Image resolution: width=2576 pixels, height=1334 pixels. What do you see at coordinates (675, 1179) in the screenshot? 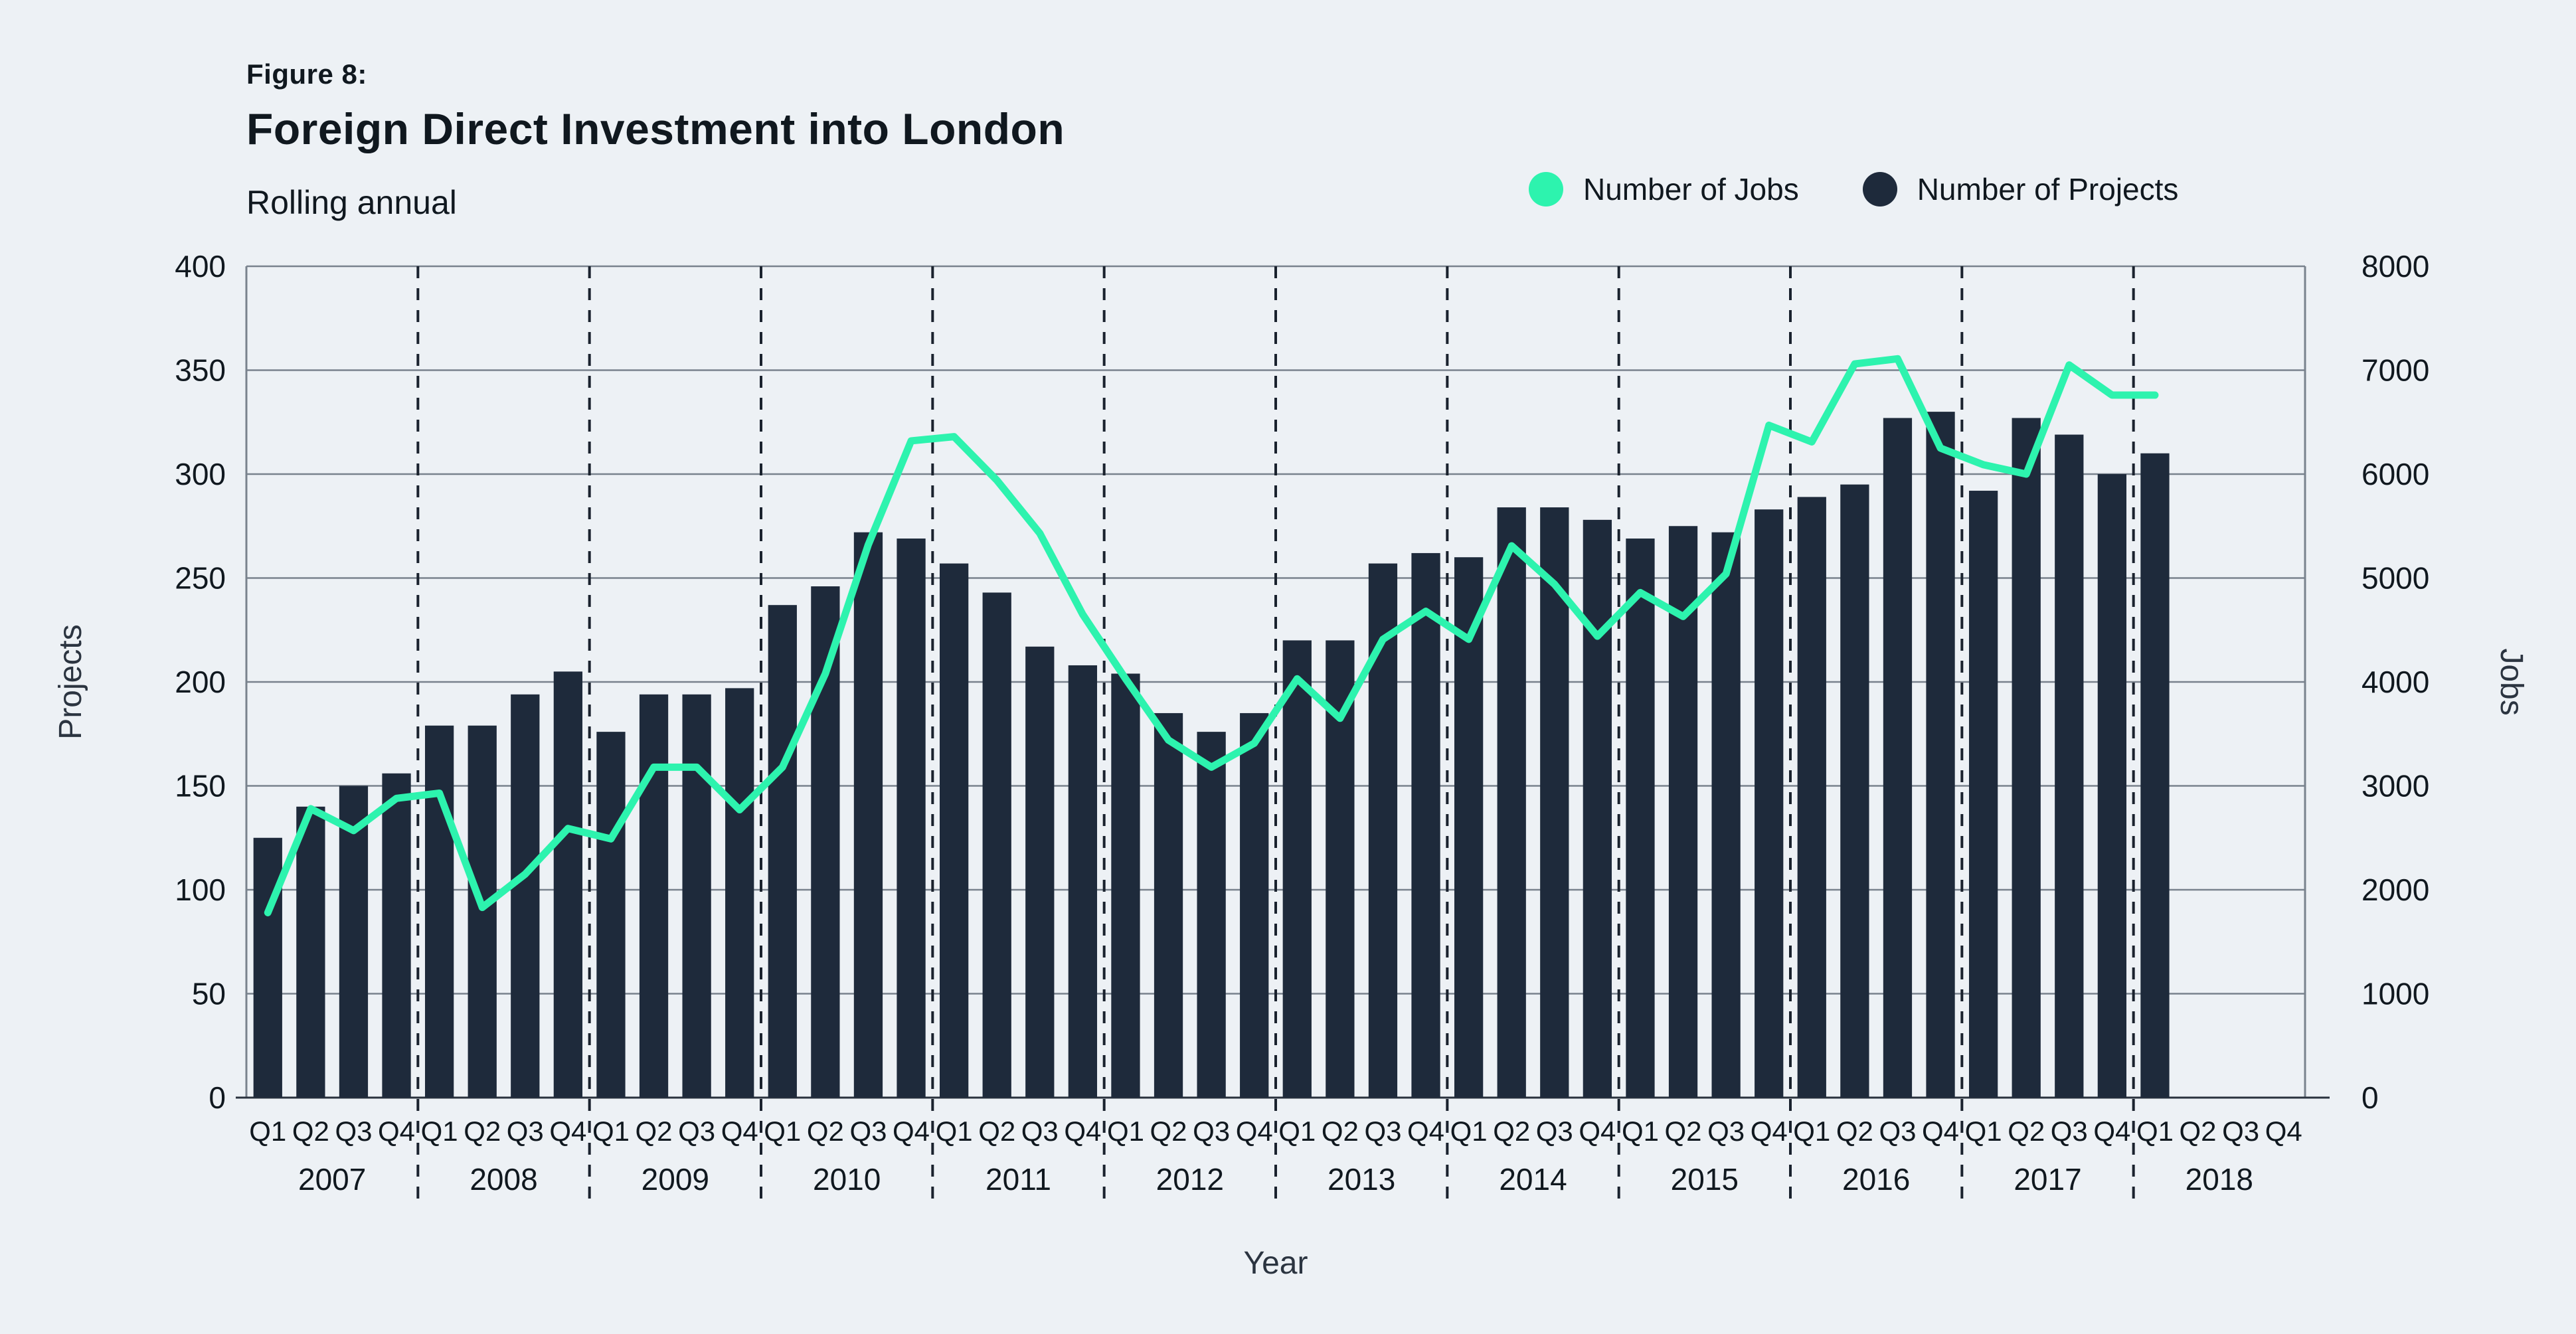
I see `svg-text: 2009` at bounding box center [675, 1179].